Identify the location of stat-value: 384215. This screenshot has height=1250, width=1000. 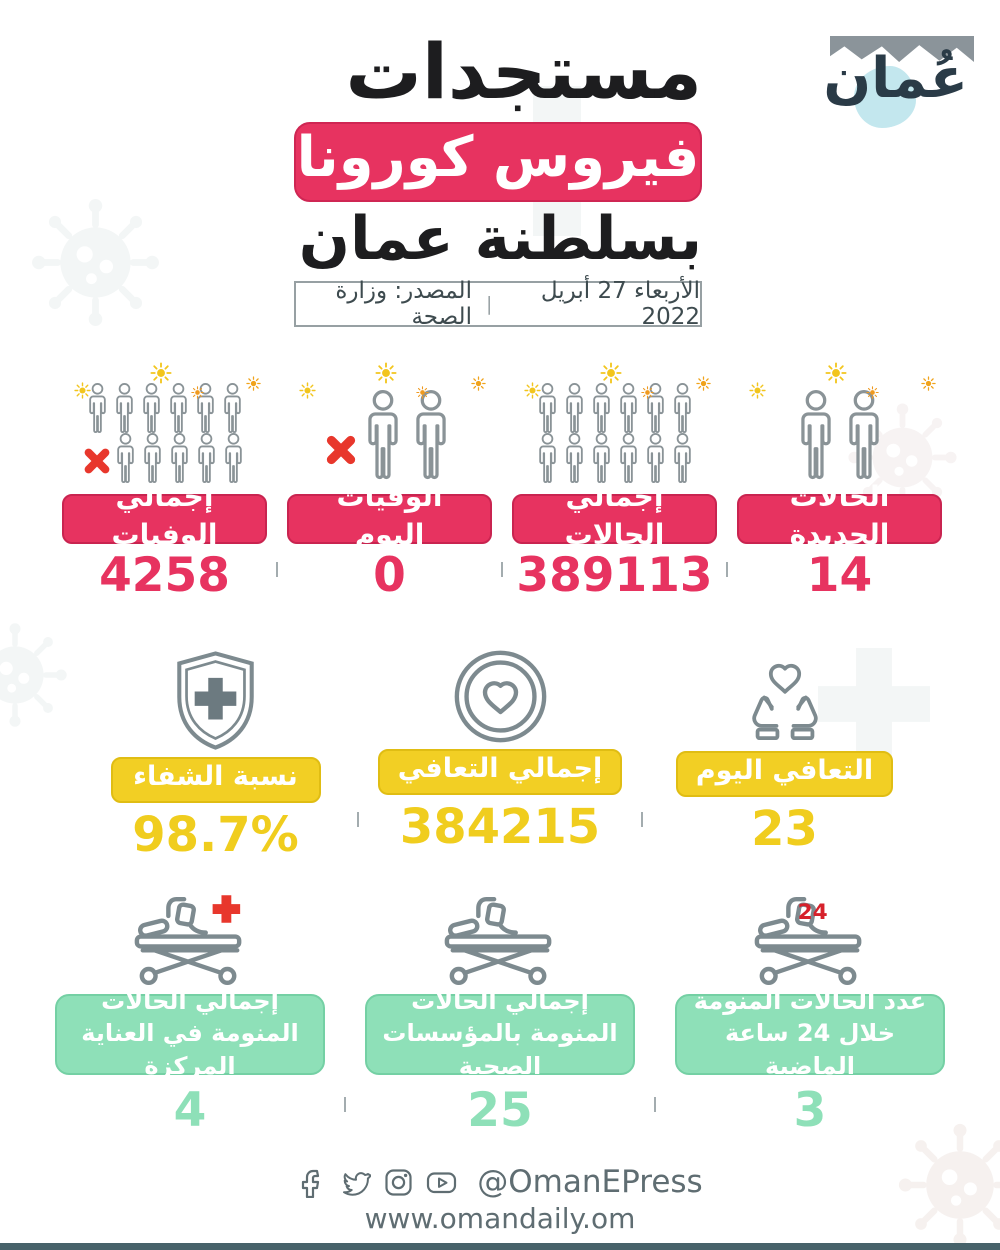
(500, 827).